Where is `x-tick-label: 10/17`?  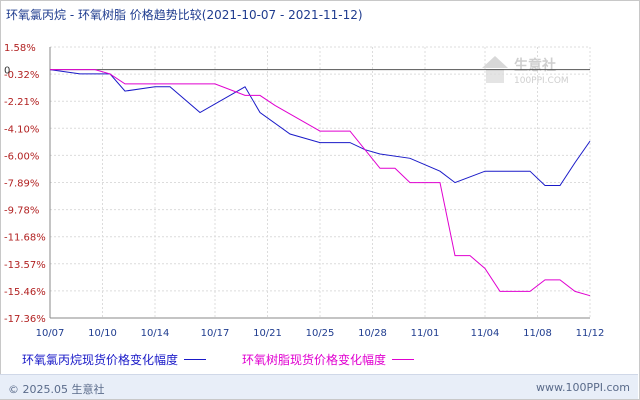
x-tick-label: 10/17 is located at coordinates (215, 333).